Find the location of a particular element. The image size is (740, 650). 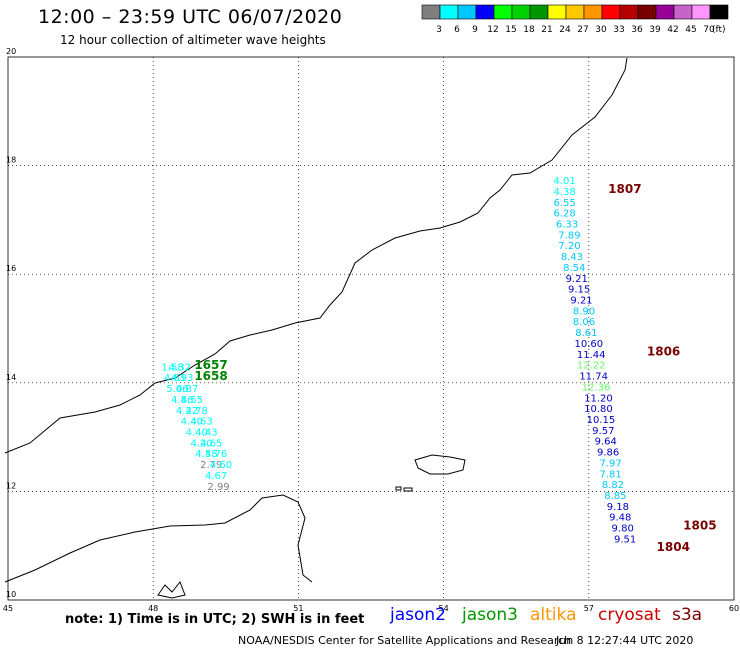

color-scale-legend: 3 6 9 12 15 18 21 24 27 30 33 36 39 42 45 70(ft) is located at coordinates (575, 19).